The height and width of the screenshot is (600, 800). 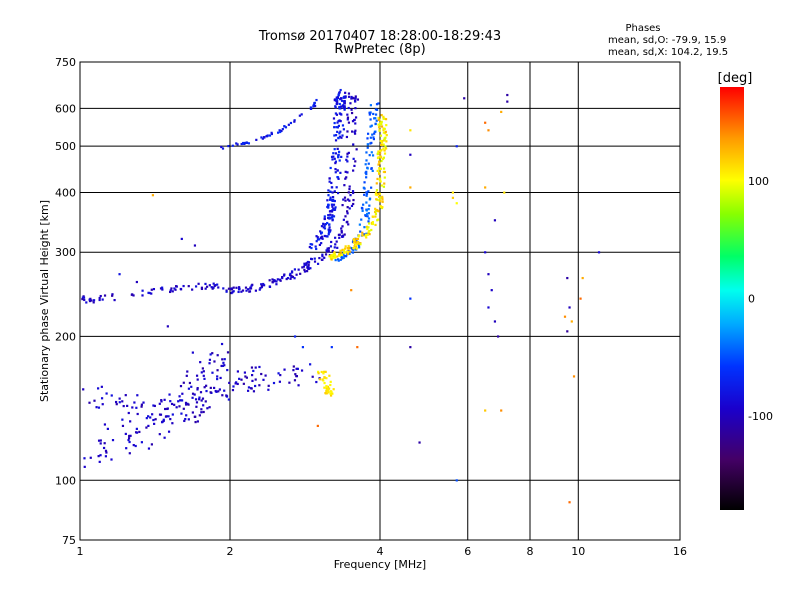 I want to click on info-line-o: mean, sd,O: -79.9, 15.9, so click(x=667, y=40).